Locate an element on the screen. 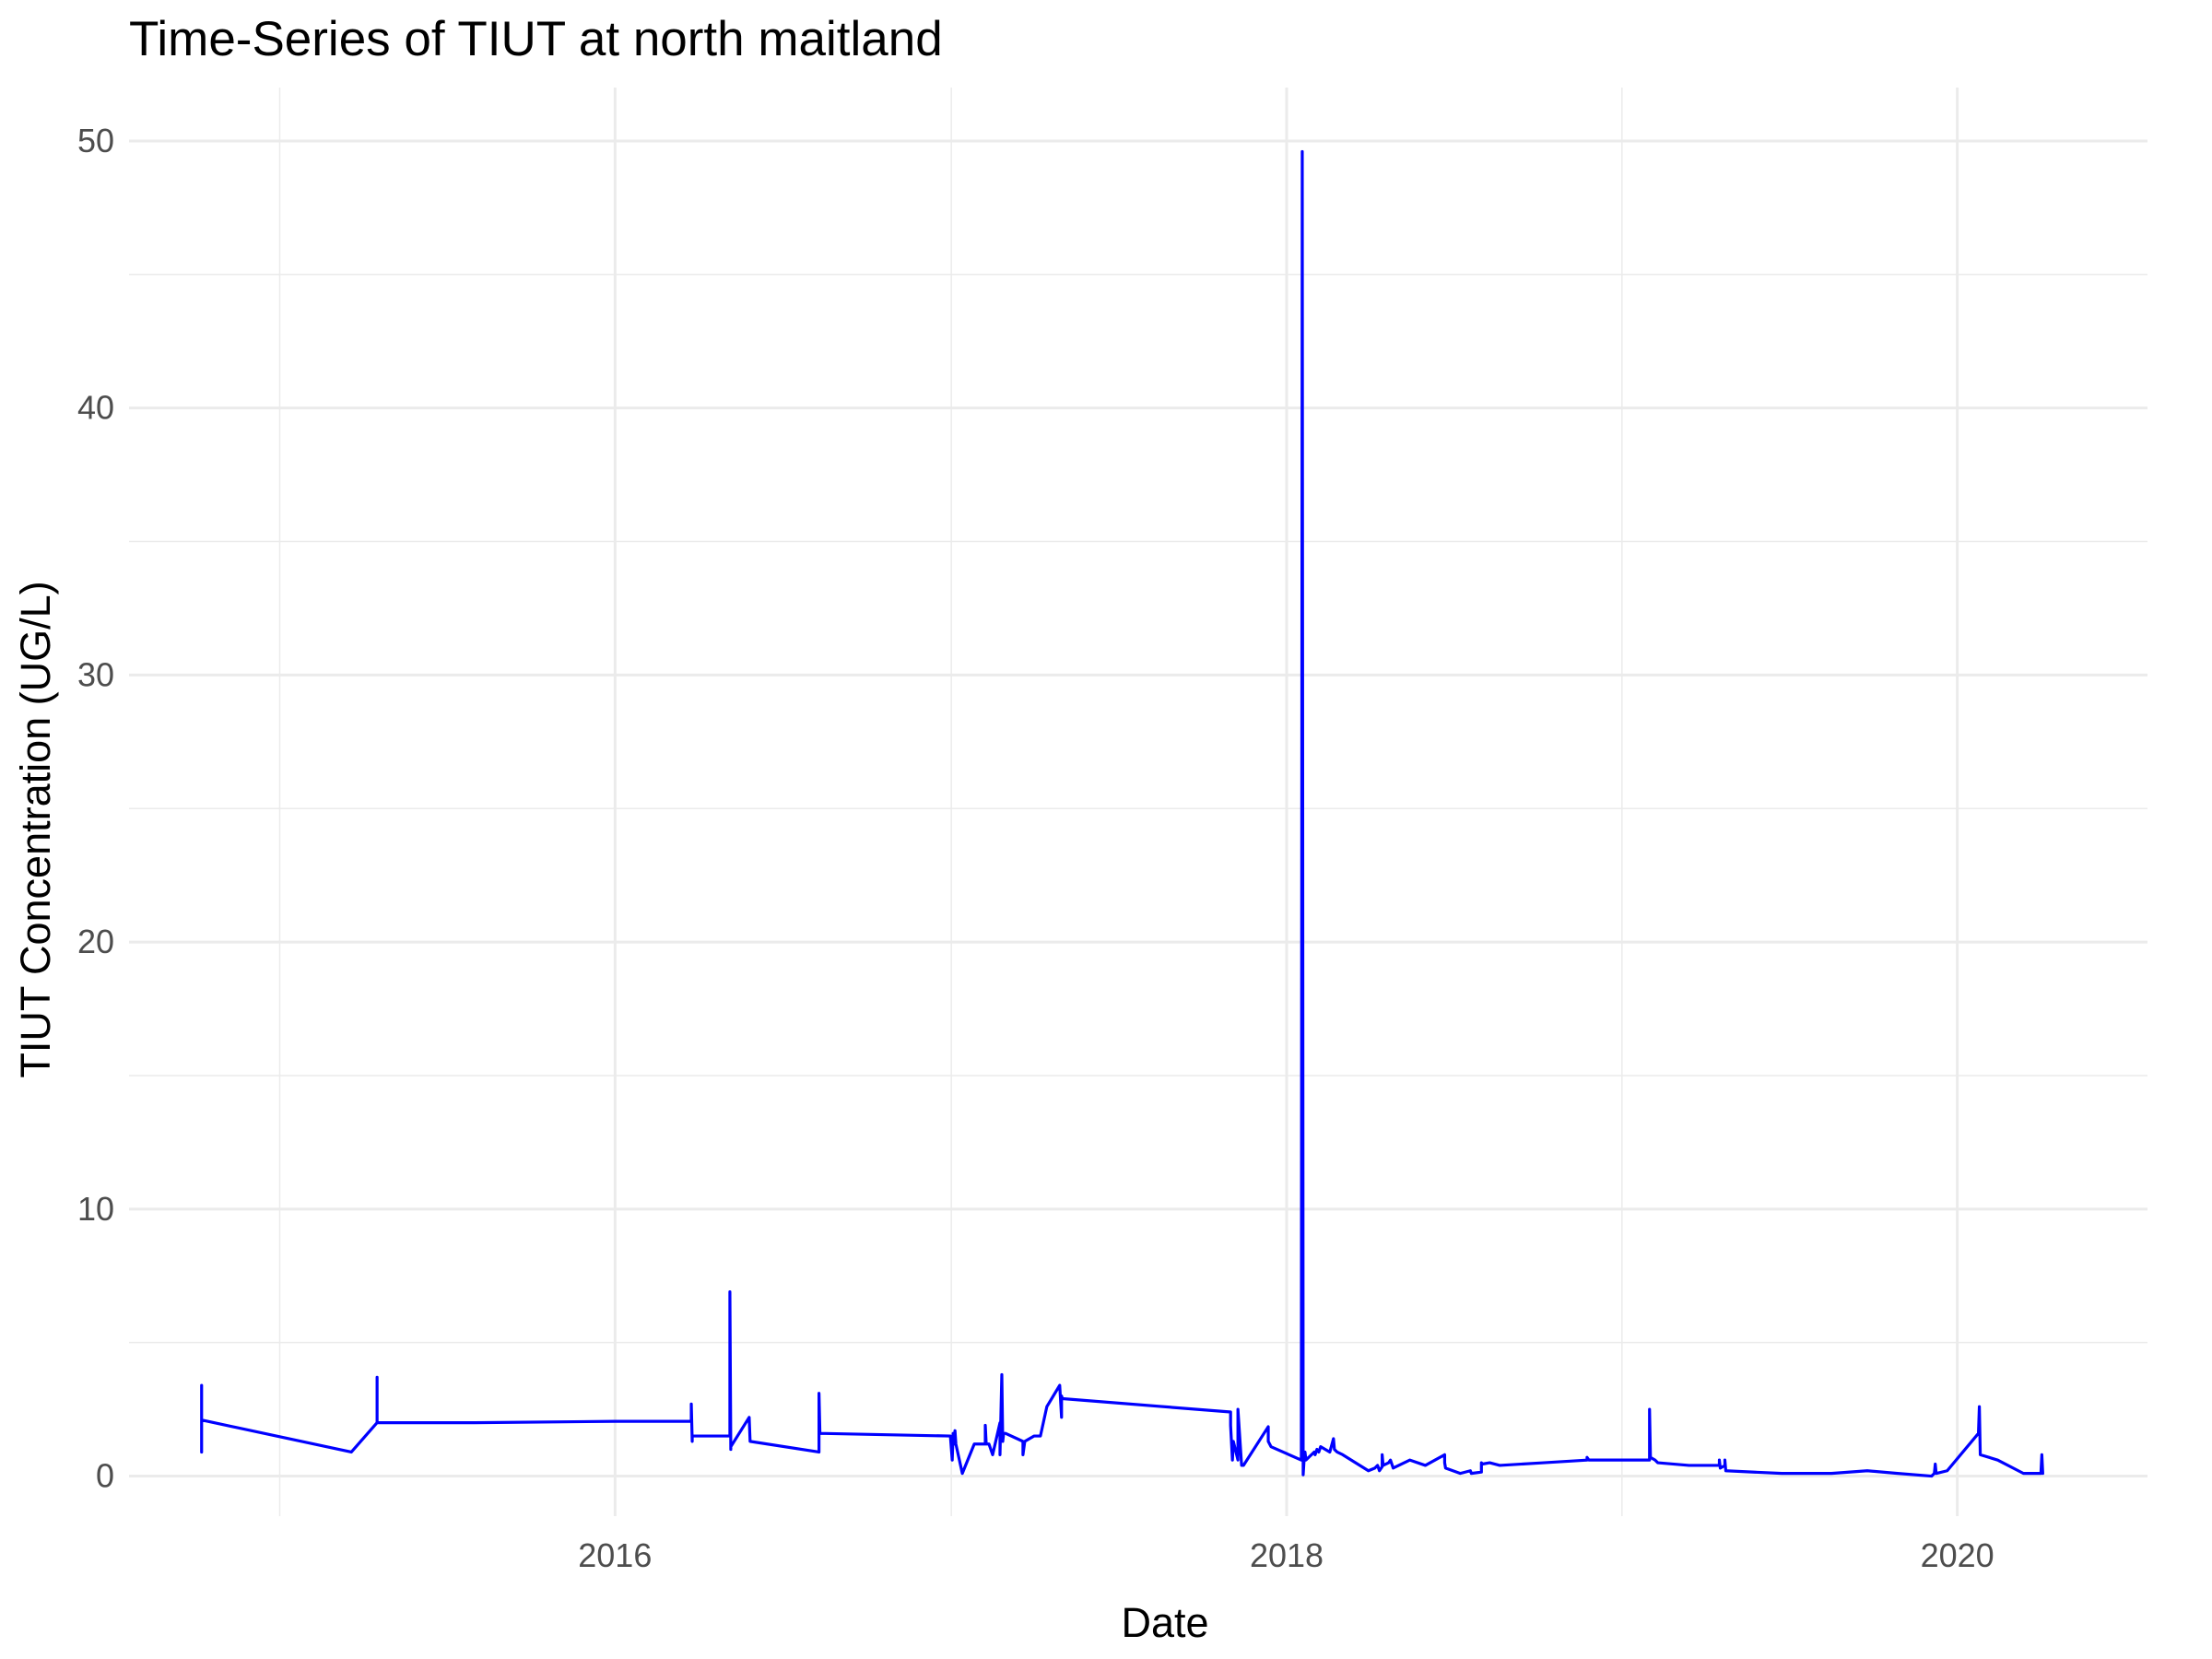 The image size is (2212, 1659). x-tick-label: 2018 is located at coordinates (1287, 1555).